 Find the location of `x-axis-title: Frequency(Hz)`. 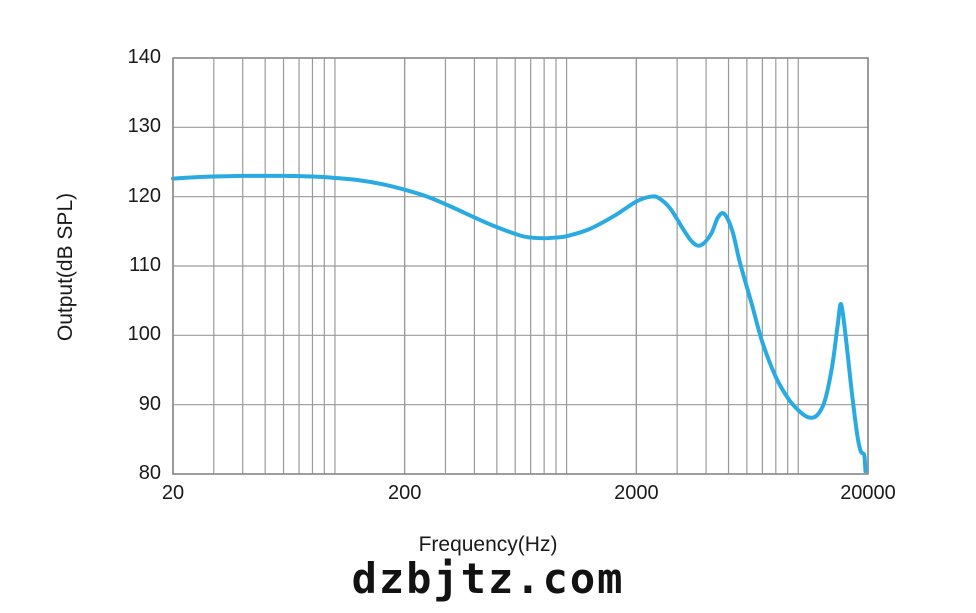

x-axis-title: Frequency(Hz) is located at coordinates (488, 544).